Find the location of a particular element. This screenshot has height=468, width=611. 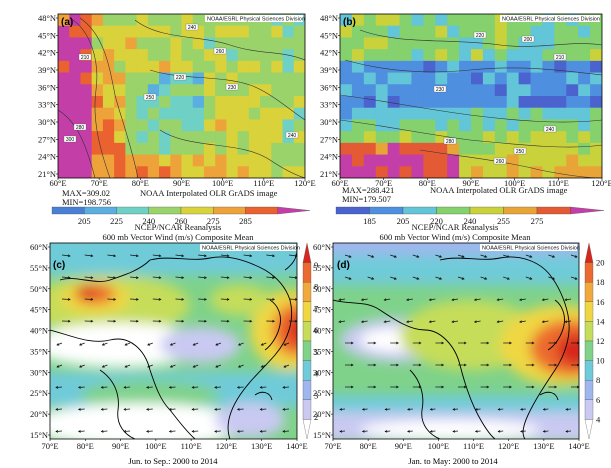

y-tick-label: 21°N is located at coordinates (47, 174).